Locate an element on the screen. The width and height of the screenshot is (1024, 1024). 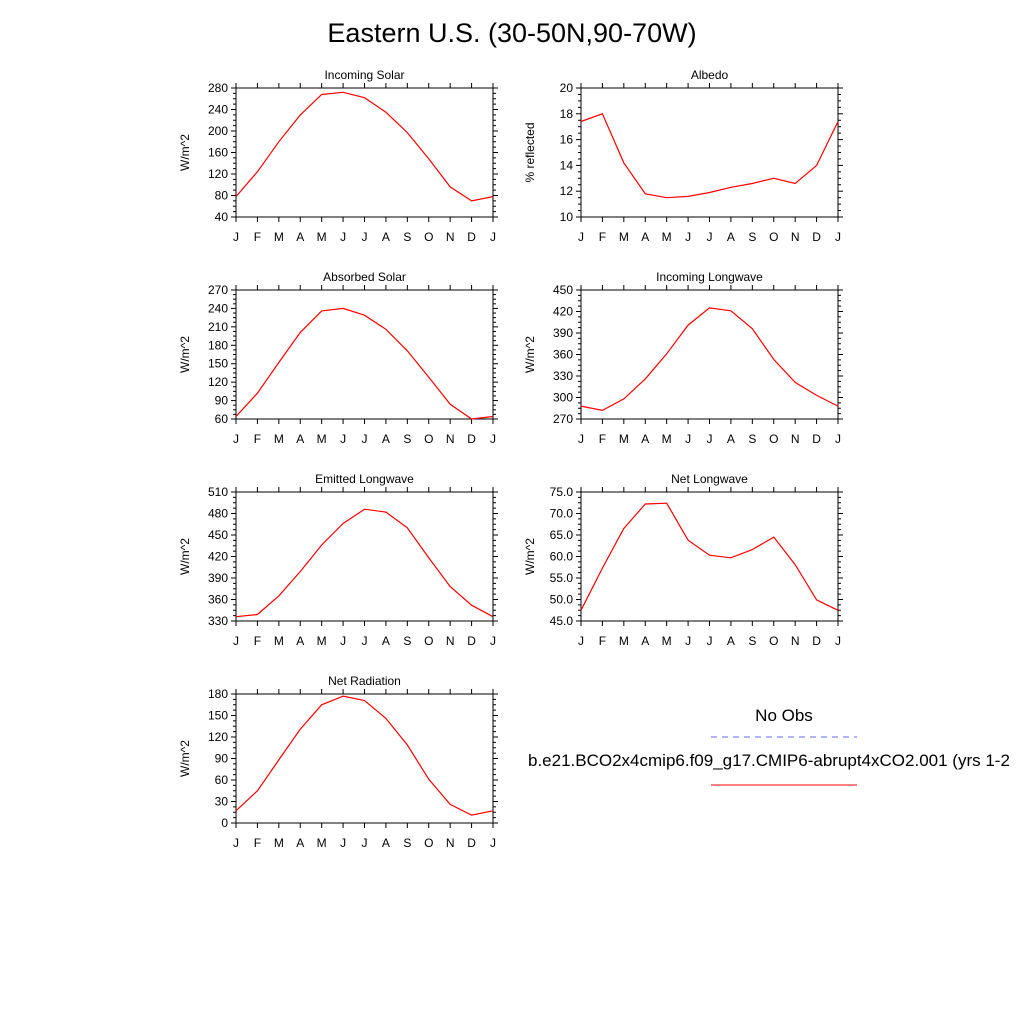
panel-2-ytick-label: 20 is located at coordinates (567, 88).